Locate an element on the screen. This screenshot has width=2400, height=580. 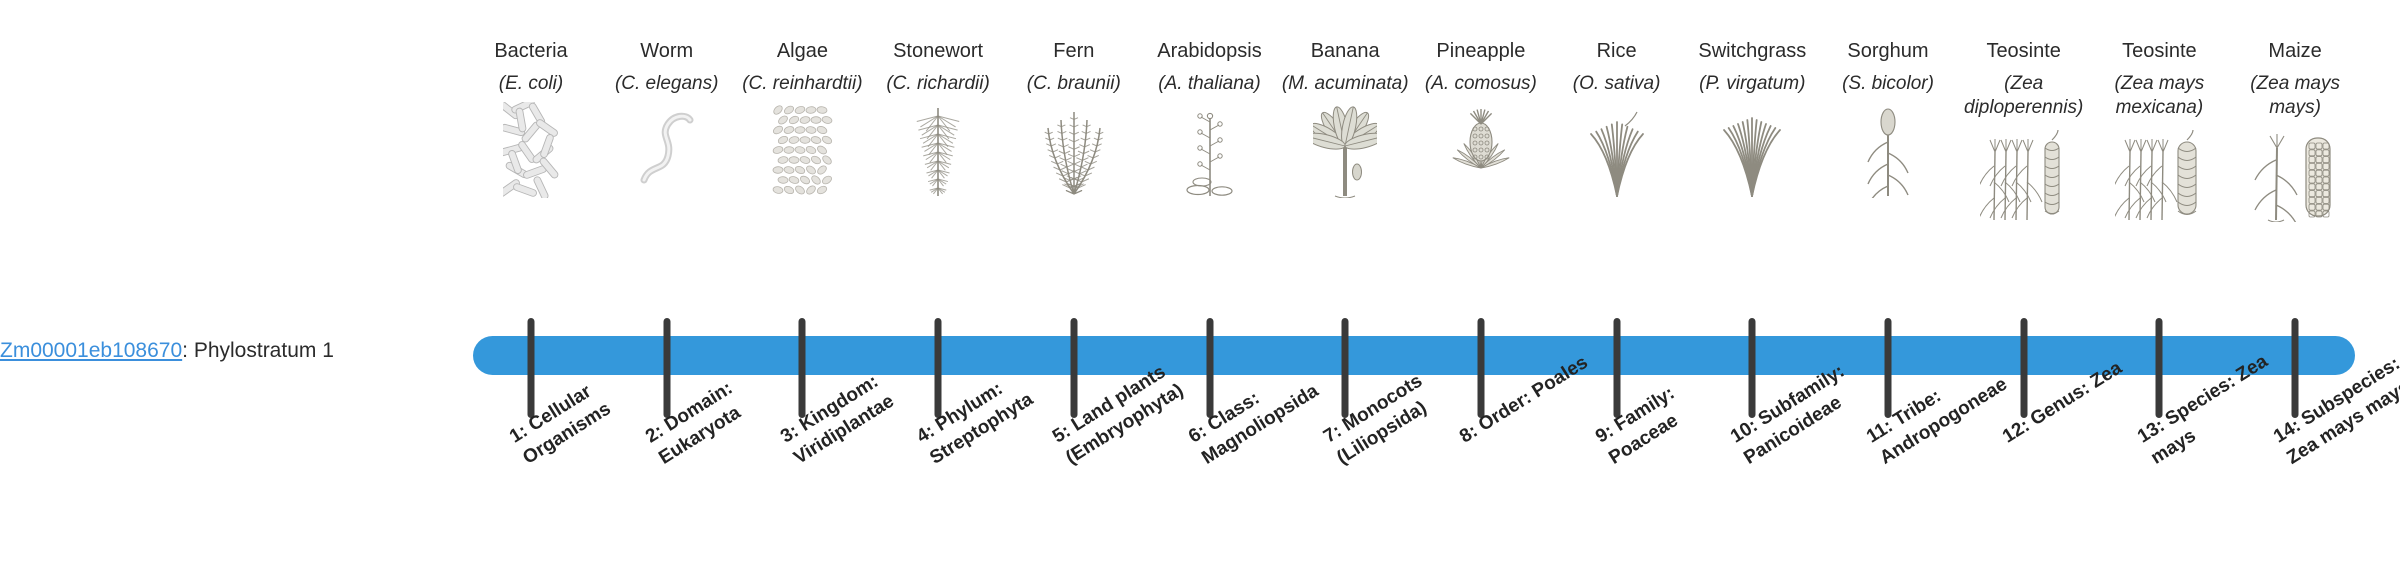
worm-icon is located at coordinates (667, 150).